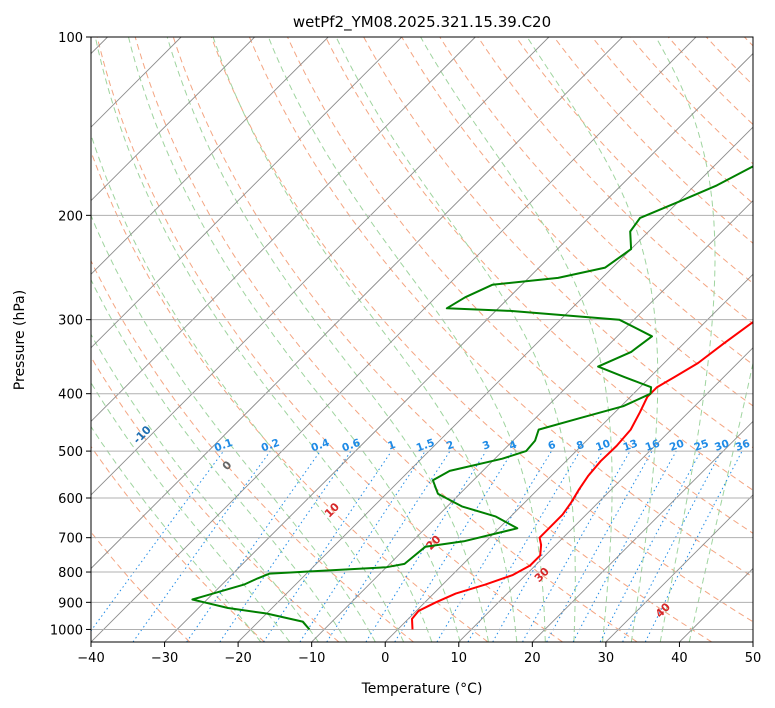 The width and height of the screenshot is (775, 708). Describe the element at coordinates (422, 22) in the screenshot. I see `chart-title: wetPf2_YM08.2025.321.15.39.C20` at that location.